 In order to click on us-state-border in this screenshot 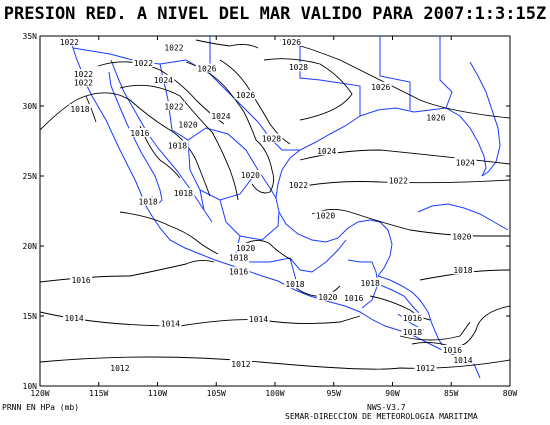, I will do `click(330, 76)`.